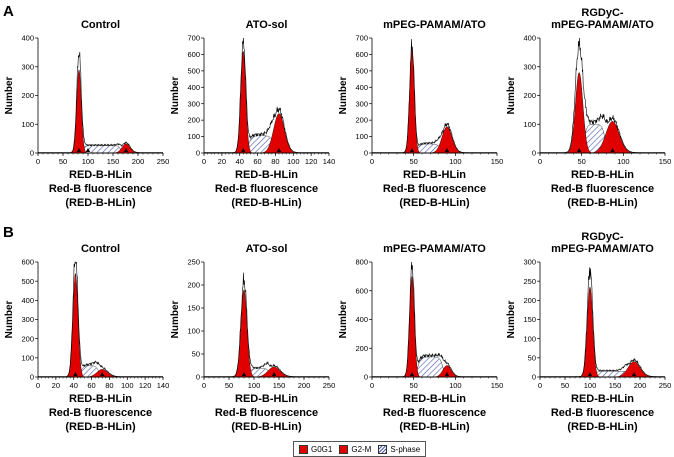  Describe the element at coordinates (257, 161) in the screenshot. I see `x-tick-label: 60` at that location.